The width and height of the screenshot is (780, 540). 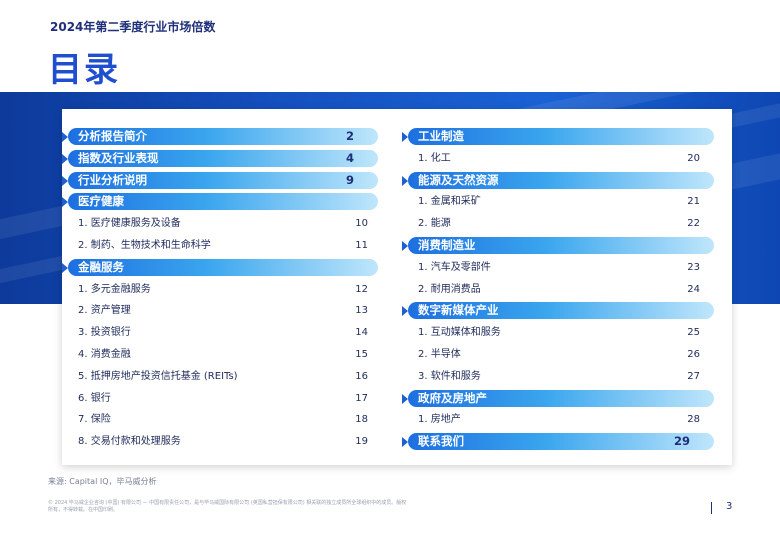 I want to click on toc-section-label: 工业制造, so click(x=441, y=136).